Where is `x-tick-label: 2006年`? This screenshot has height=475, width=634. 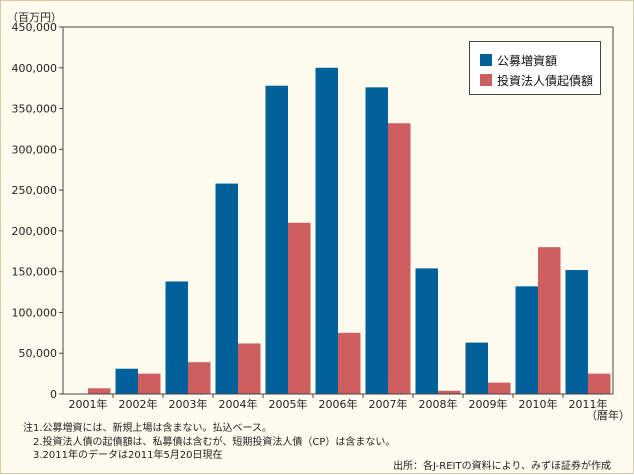
x-tick-label: 2006年 is located at coordinates (338, 404).